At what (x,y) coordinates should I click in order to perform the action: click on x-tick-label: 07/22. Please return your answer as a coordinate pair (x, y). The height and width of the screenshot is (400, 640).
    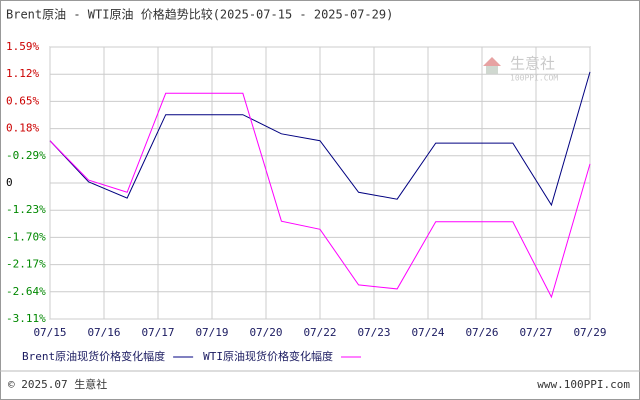
    Looking at the image, I should click on (319, 332).